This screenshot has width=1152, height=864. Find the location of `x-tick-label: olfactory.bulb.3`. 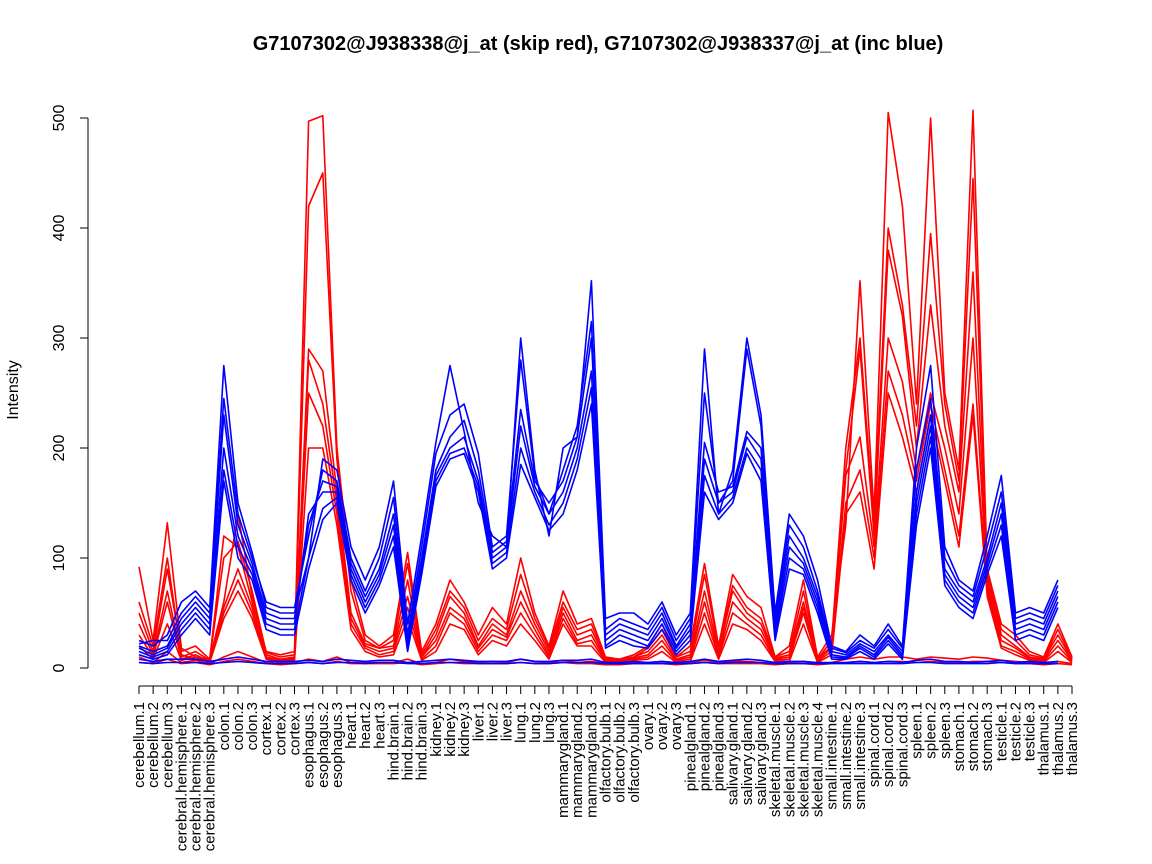

x-tick-label: olfactory.bulb.3 is located at coordinates (634, 752).